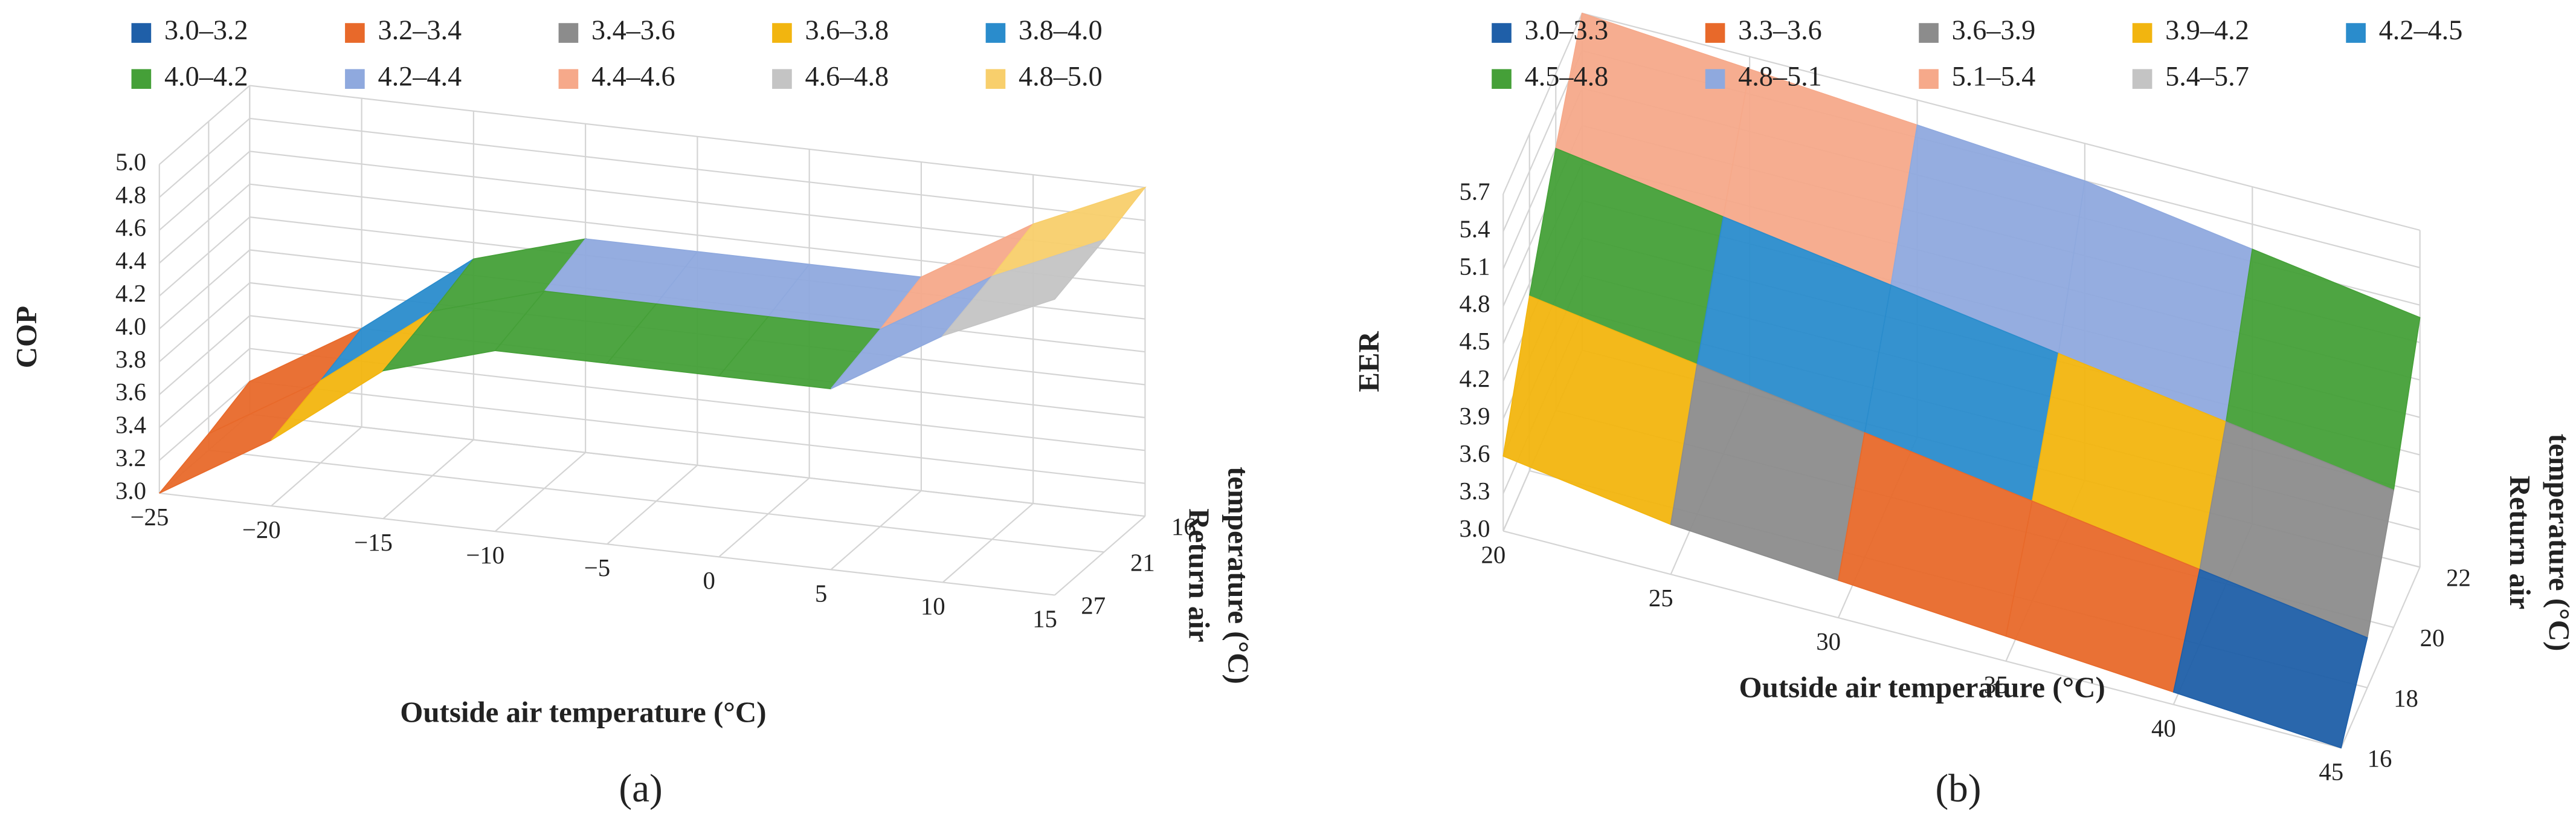 The image size is (2576, 822). I want to click on x-tick-label: 15, so click(1044, 618).